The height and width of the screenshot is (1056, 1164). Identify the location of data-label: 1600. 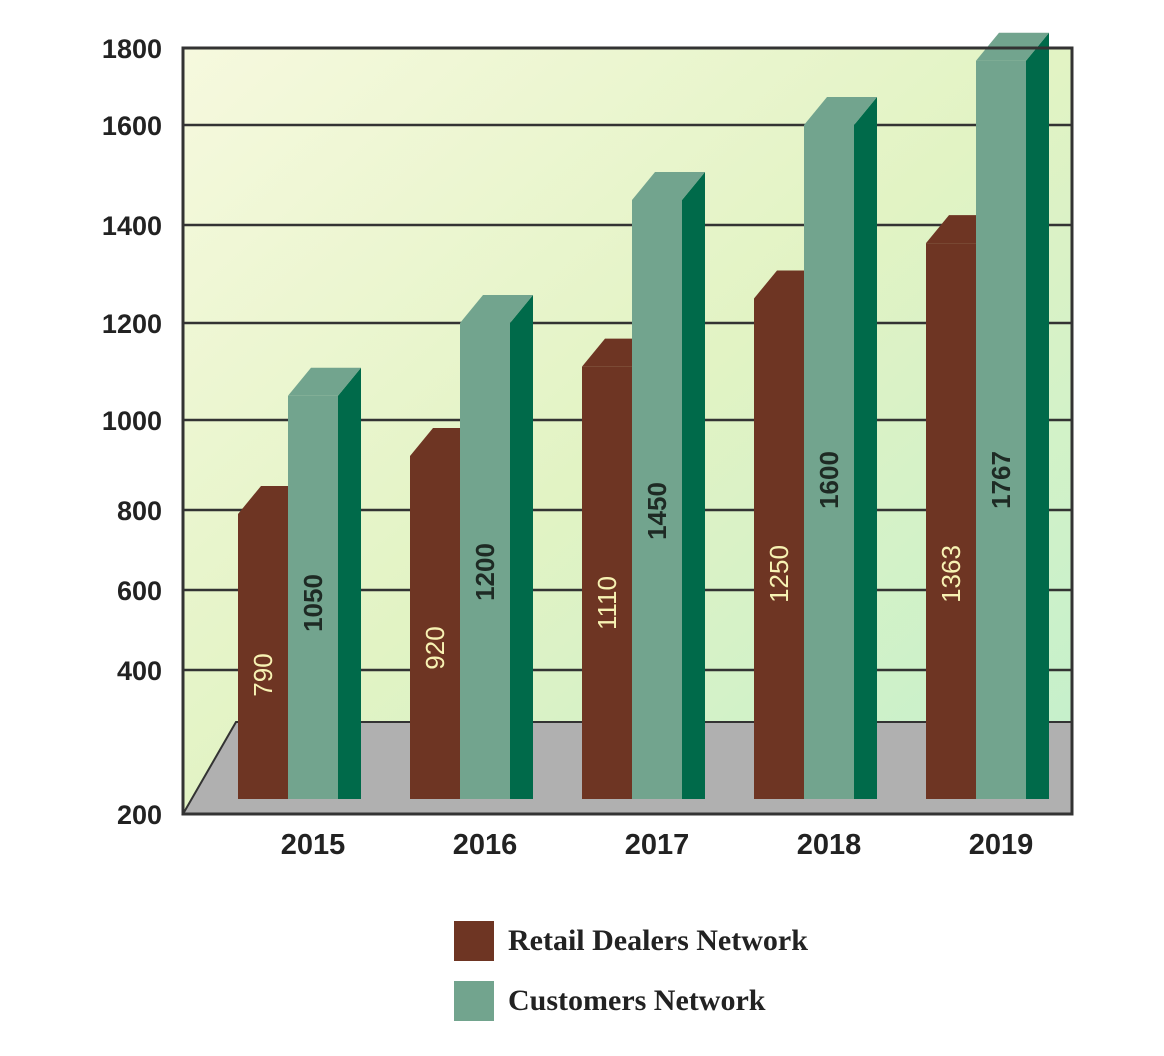
(829, 480).